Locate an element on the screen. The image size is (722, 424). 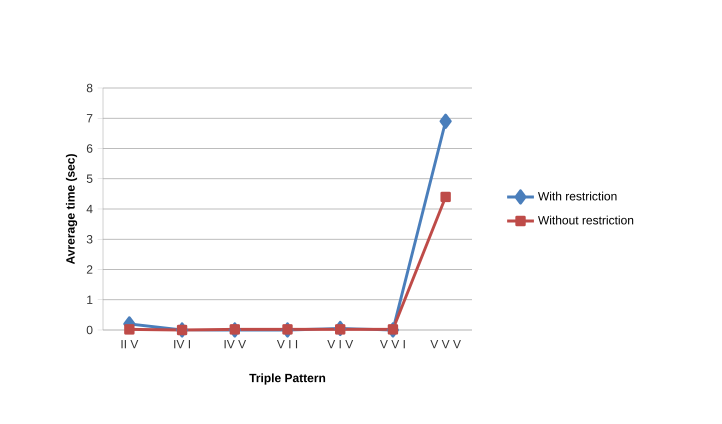
y-tick-label: 0 is located at coordinates (89, 330).